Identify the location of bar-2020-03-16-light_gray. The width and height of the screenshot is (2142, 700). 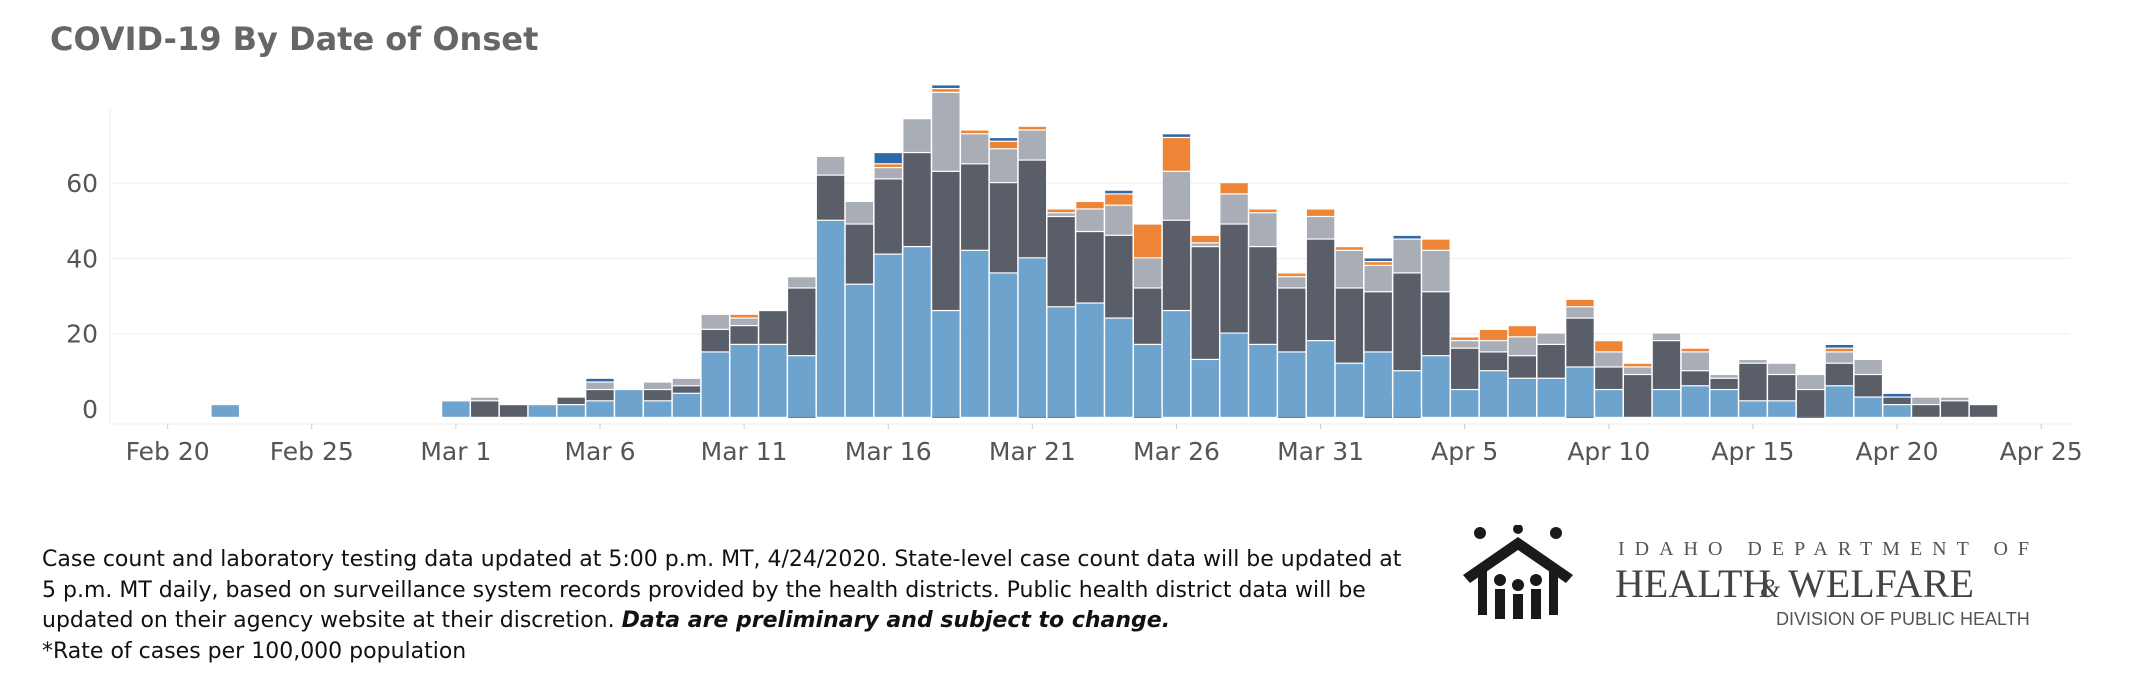
(888, 173).